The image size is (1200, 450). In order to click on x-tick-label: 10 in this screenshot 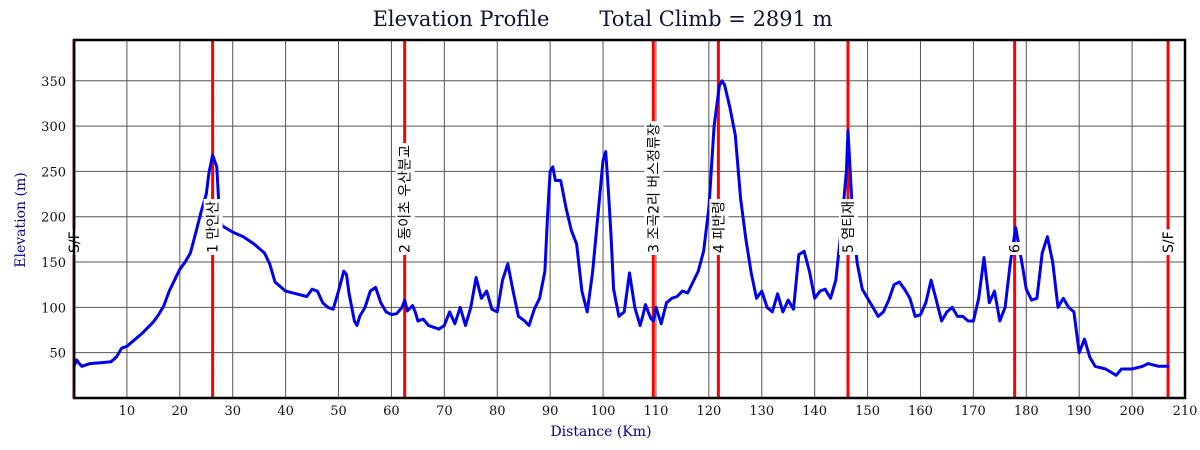, I will do `click(127, 411)`.